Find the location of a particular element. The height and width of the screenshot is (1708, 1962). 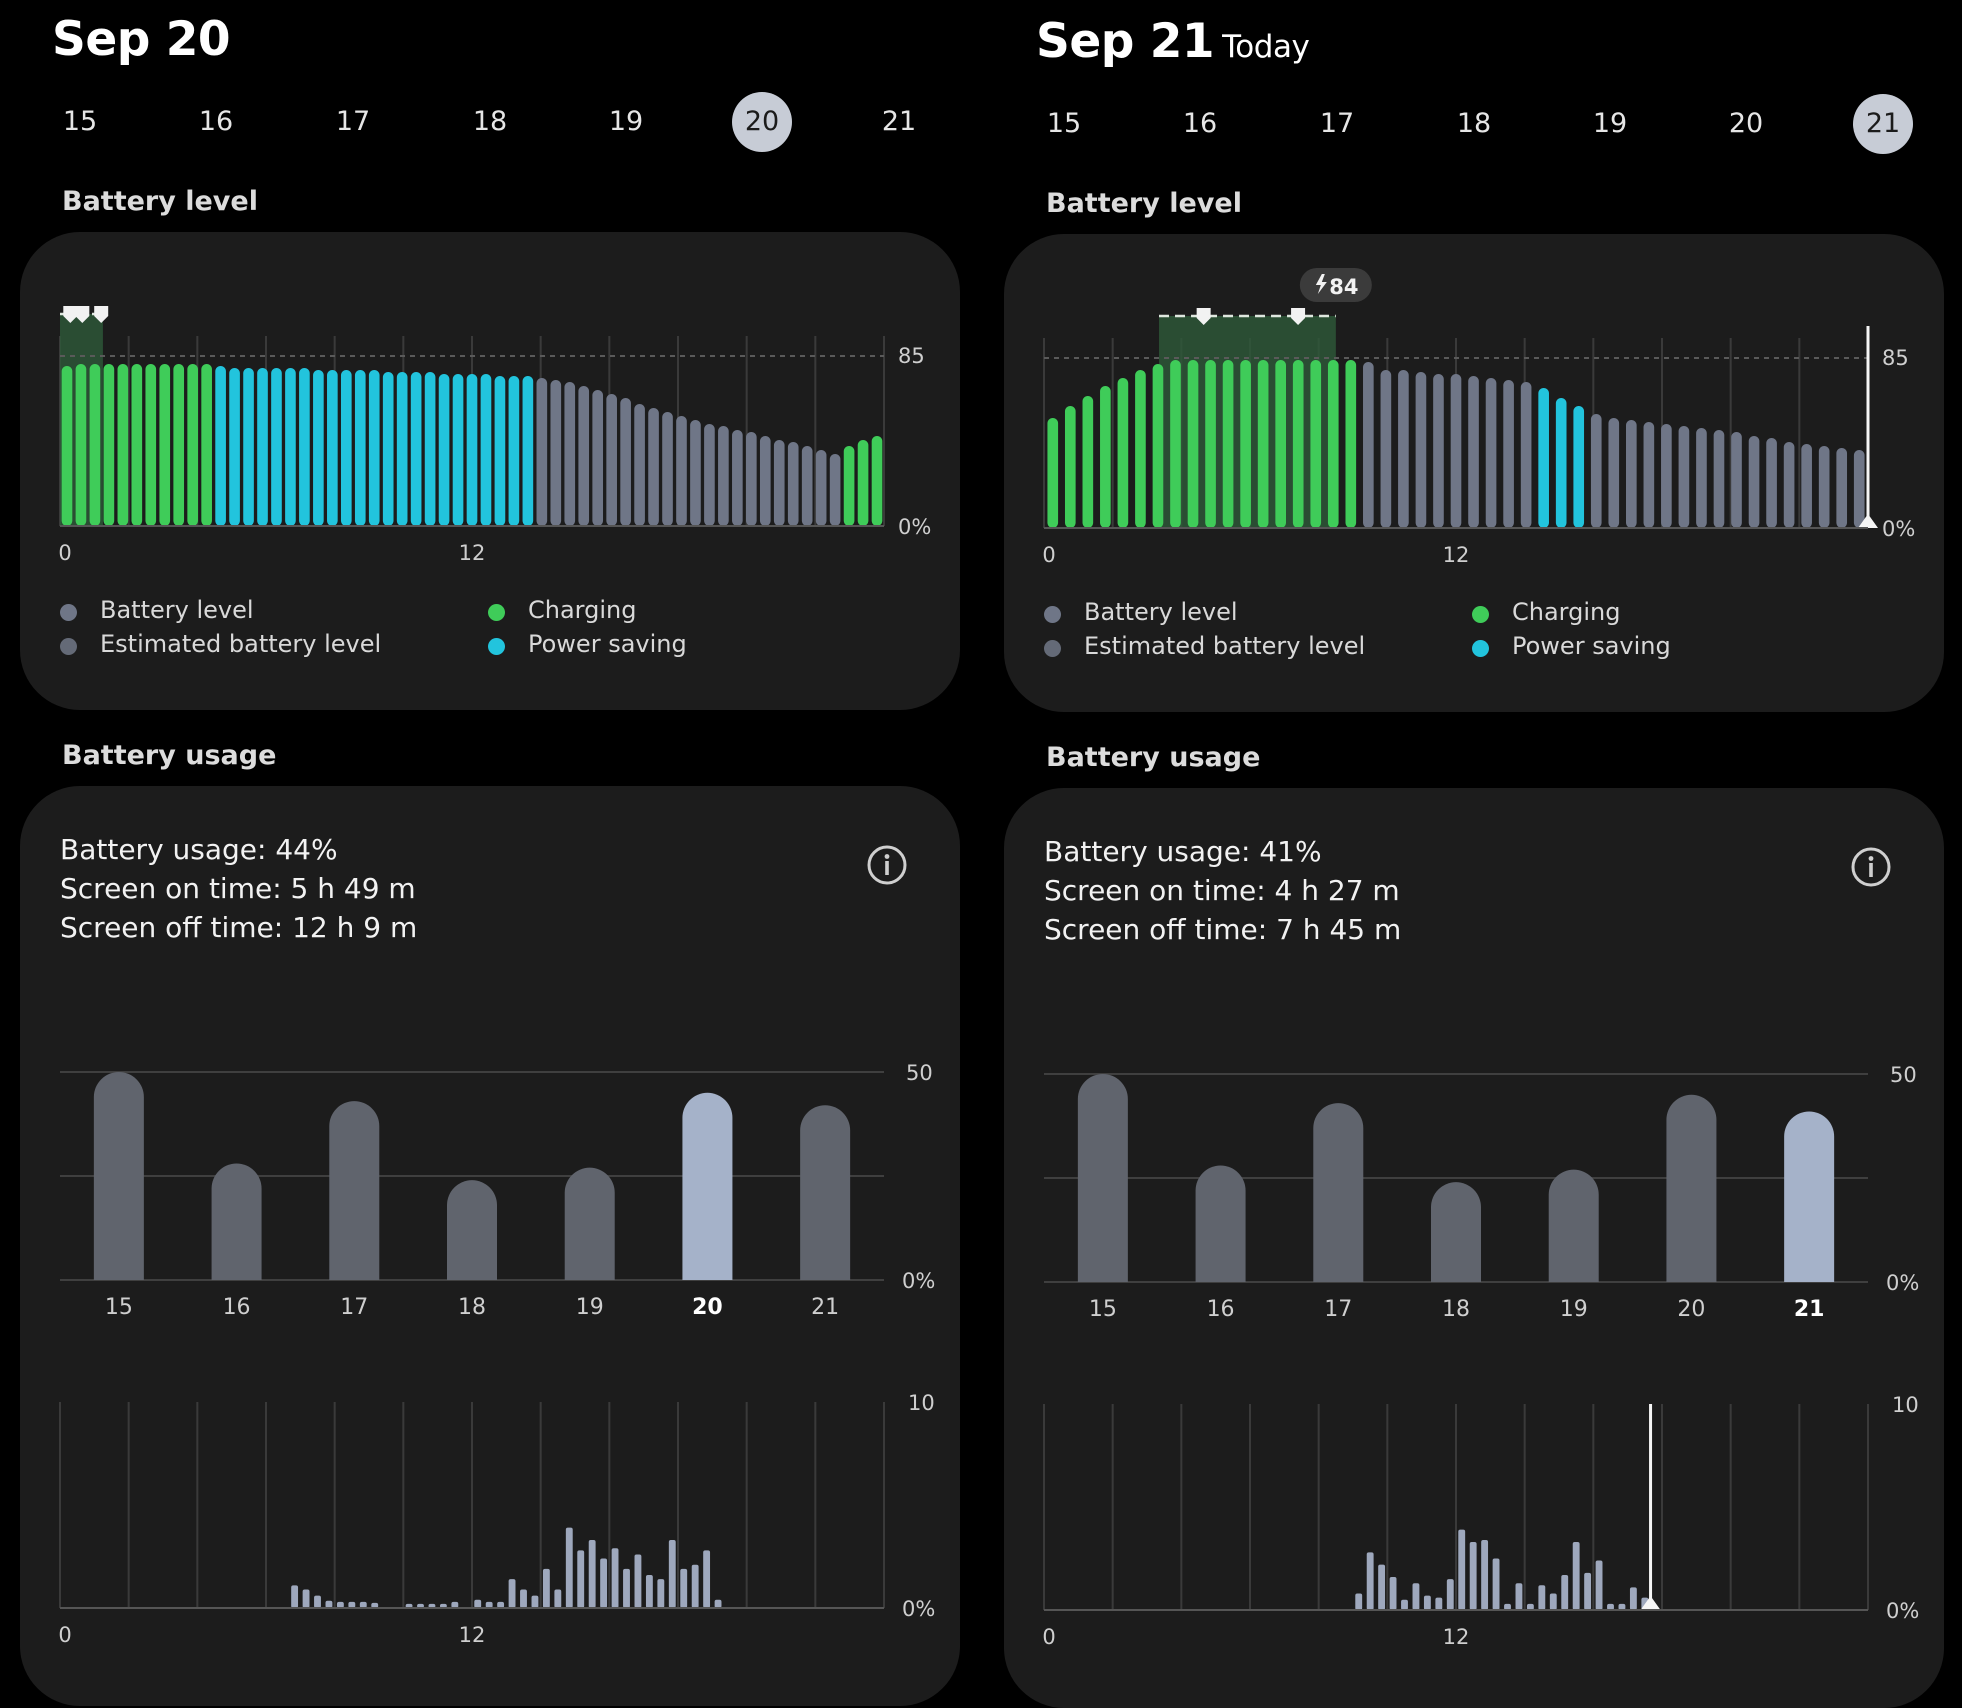

shield-icon is located at coordinates (1298, 316).